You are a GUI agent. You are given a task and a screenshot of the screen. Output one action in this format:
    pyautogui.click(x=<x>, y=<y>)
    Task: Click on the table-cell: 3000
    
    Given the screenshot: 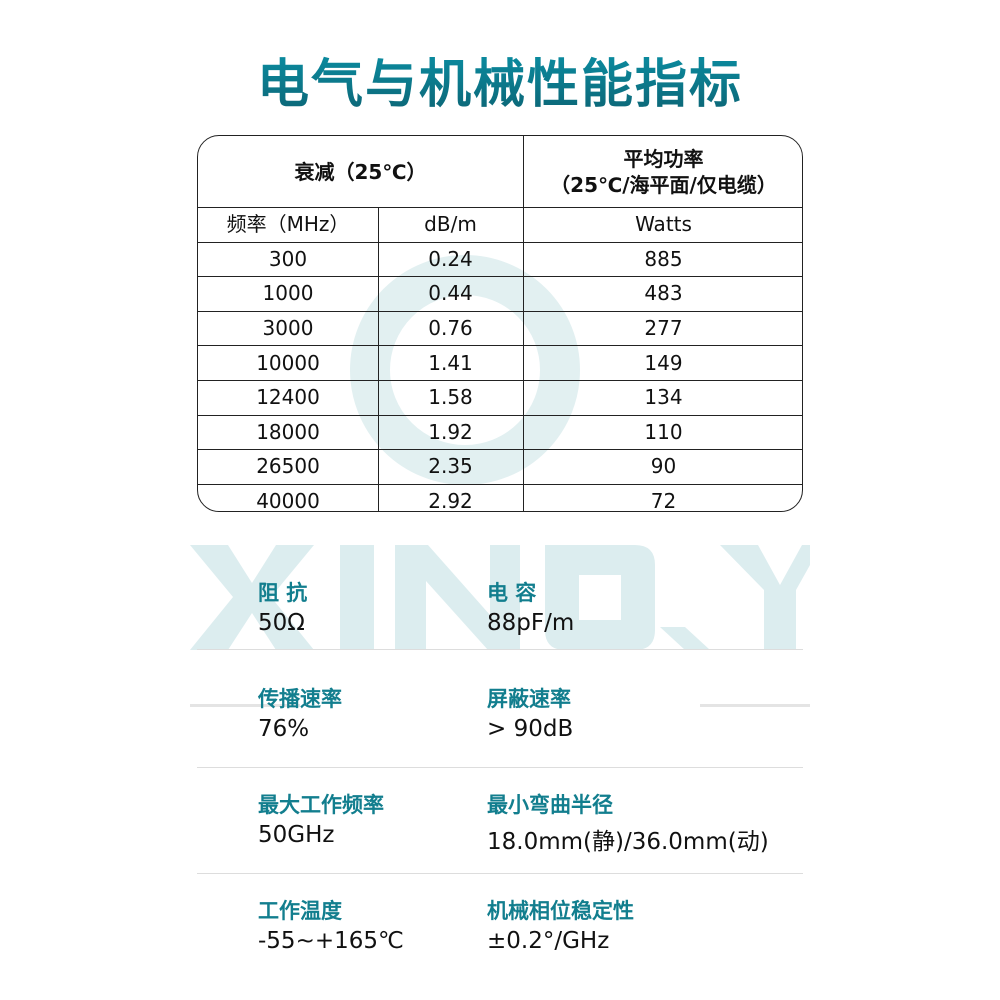 What is the action you would take?
    pyautogui.click(x=288, y=328)
    